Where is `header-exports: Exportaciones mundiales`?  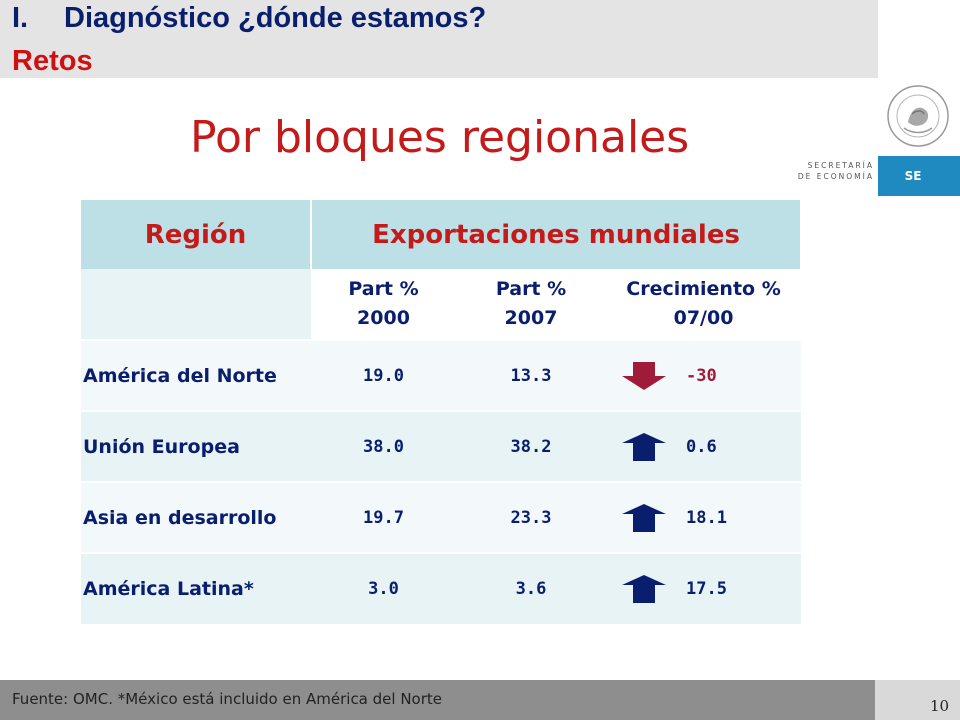
header-exports: Exportaciones mundiales is located at coordinates (557, 234).